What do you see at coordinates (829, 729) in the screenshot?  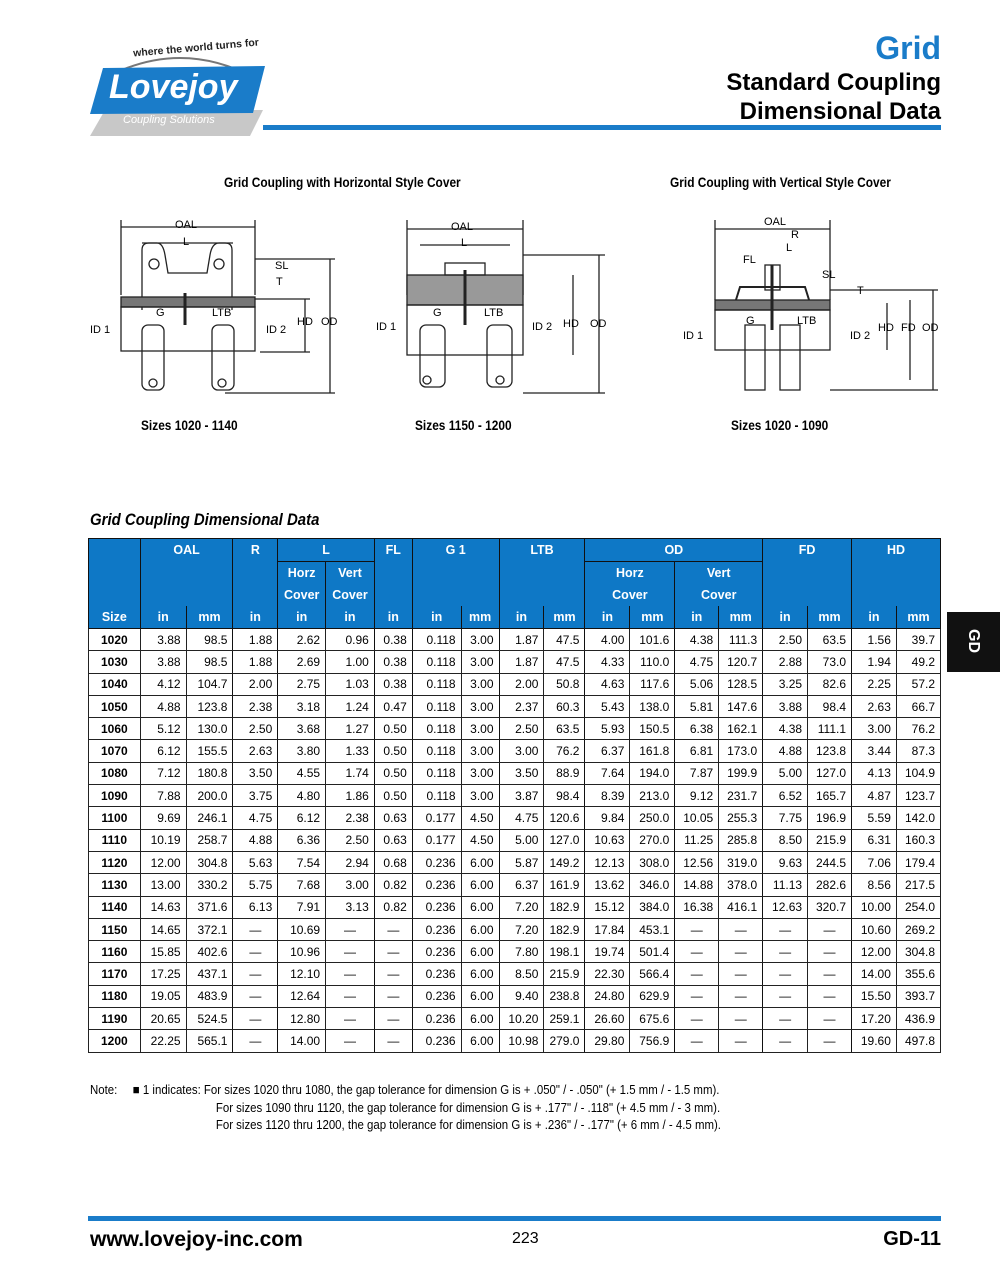 I see `value-cell: 111.1` at bounding box center [829, 729].